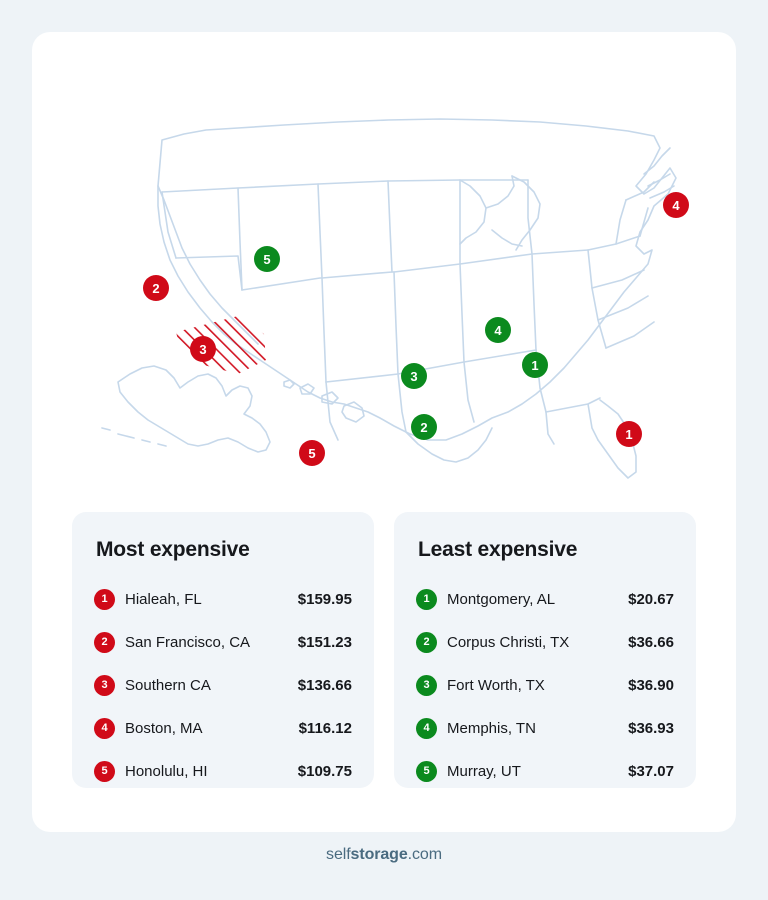 The width and height of the screenshot is (768, 900). Describe the element at coordinates (223, 728) in the screenshot. I see `list-item: 4 Boston, MA $116.12` at that location.